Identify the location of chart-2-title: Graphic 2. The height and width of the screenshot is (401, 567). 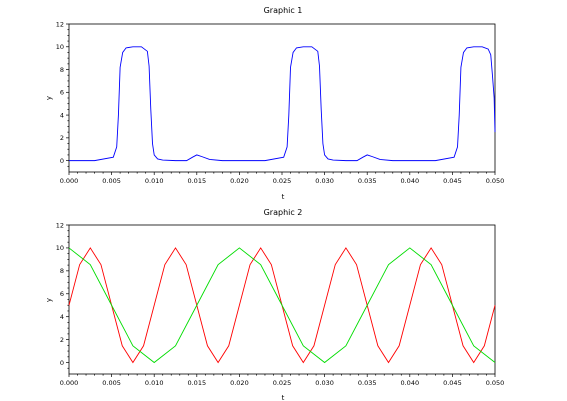
(283, 212).